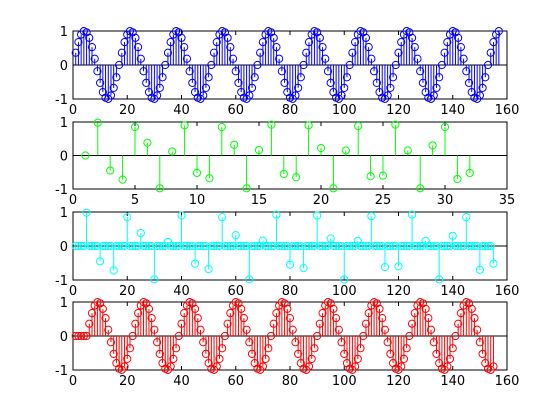  I want to click on x-tick-label: 160, so click(507, 381).